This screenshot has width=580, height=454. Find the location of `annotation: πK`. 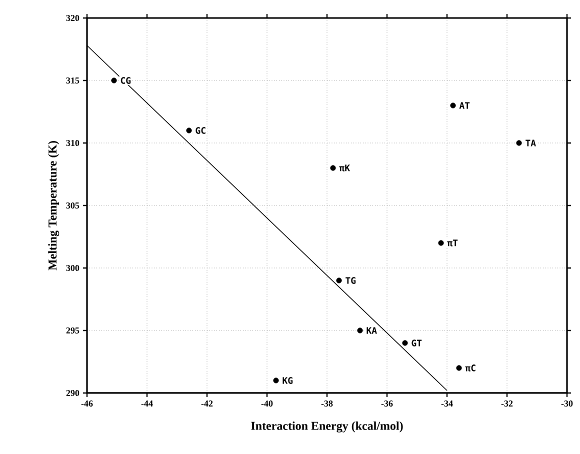

annotation: πK is located at coordinates (344, 168).